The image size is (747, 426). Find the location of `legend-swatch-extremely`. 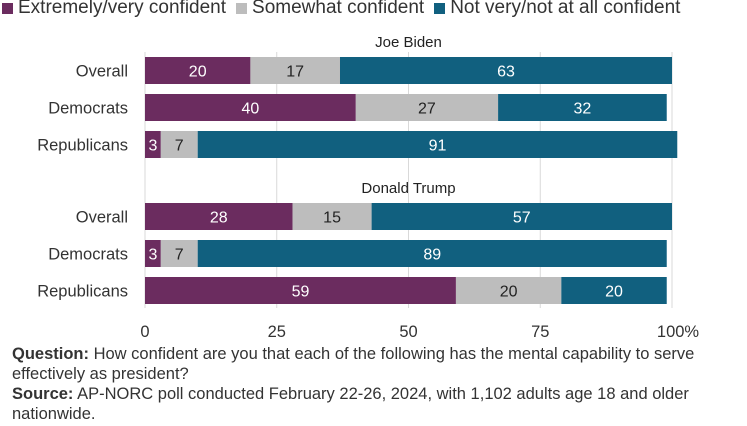

legend-swatch-extremely is located at coordinates (7, 8).